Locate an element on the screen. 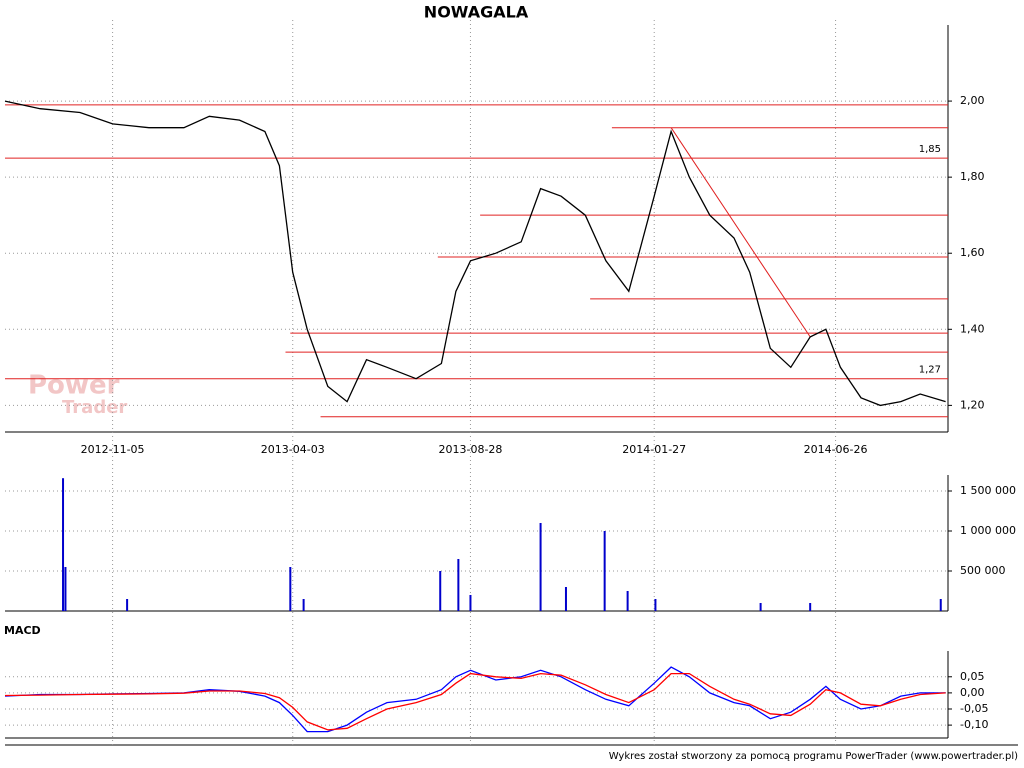 This screenshot has width=1024, height=768. x-tick-label: 2013-08-28 is located at coordinates (470, 449).